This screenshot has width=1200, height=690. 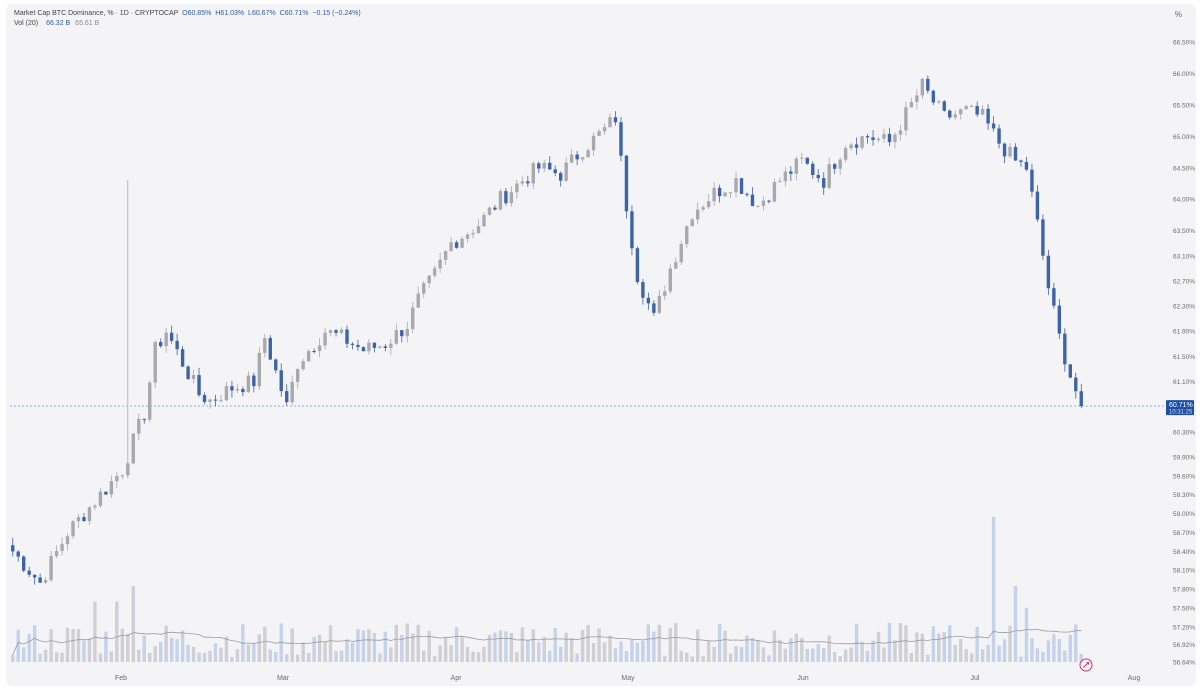 What do you see at coordinates (1184, 645) in the screenshot?
I see `y-tick-label: 56.92%` at bounding box center [1184, 645].